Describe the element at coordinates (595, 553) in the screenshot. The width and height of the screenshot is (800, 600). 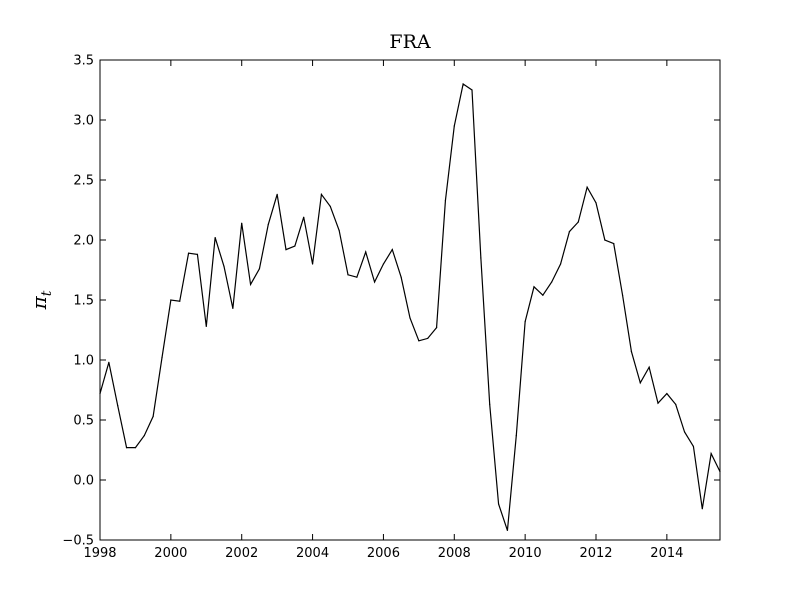
I see `x-tick-label: 2012` at that location.